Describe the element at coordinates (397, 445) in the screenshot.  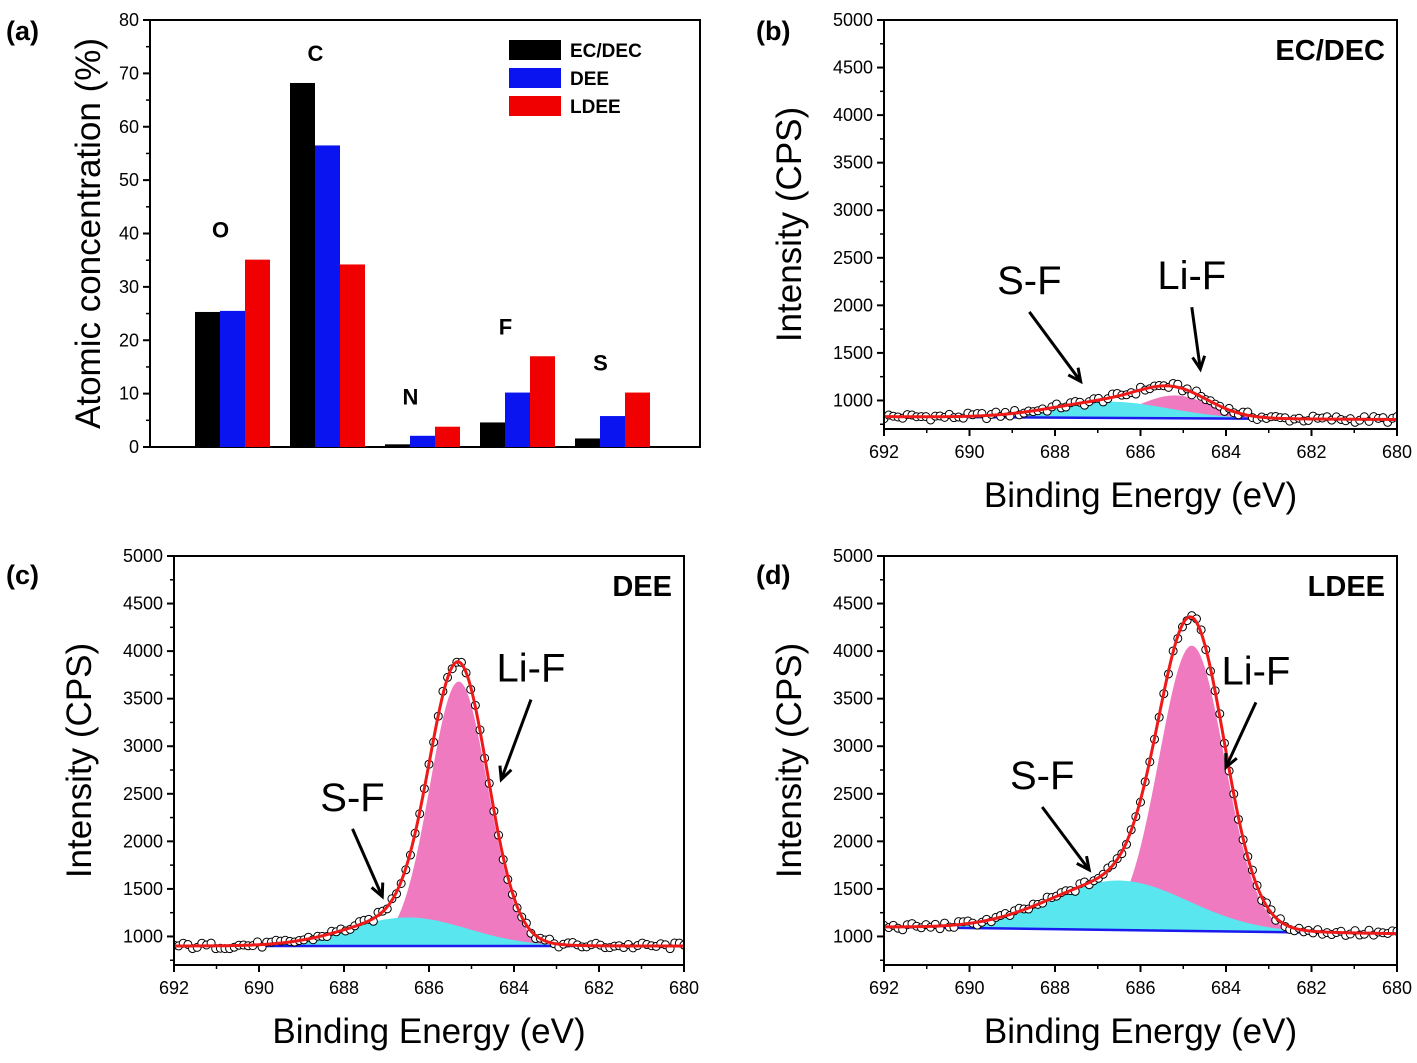
I see `bar-N-EC/DEC` at that location.